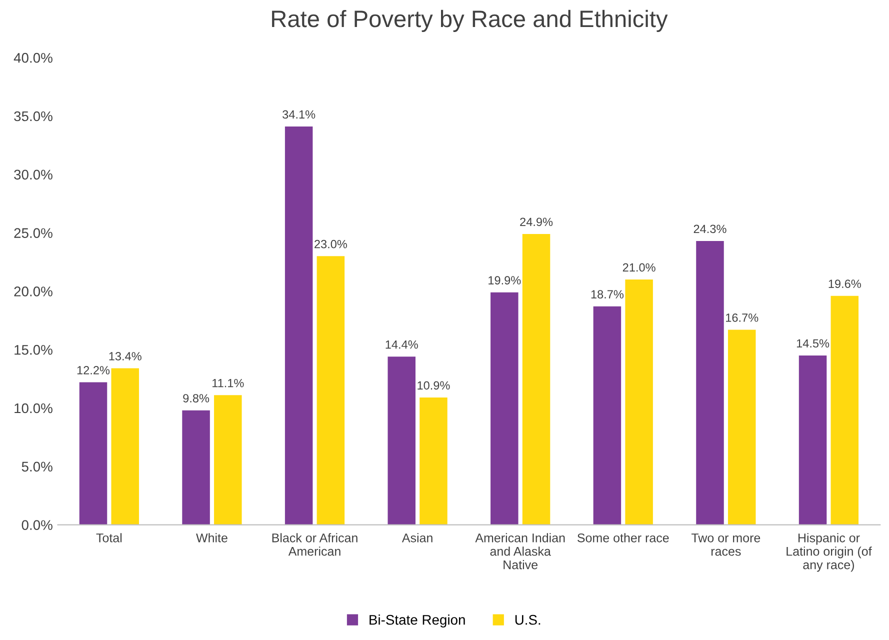 This screenshot has width=889, height=640. I want to click on data-label: 14.4%, so click(402, 344).